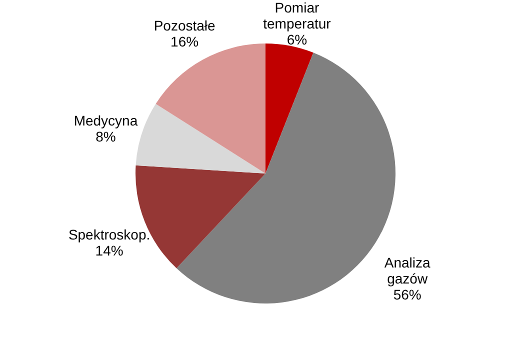  Describe the element at coordinates (185, 25) in the screenshot. I see `slice-label: Pozostałe` at that location.